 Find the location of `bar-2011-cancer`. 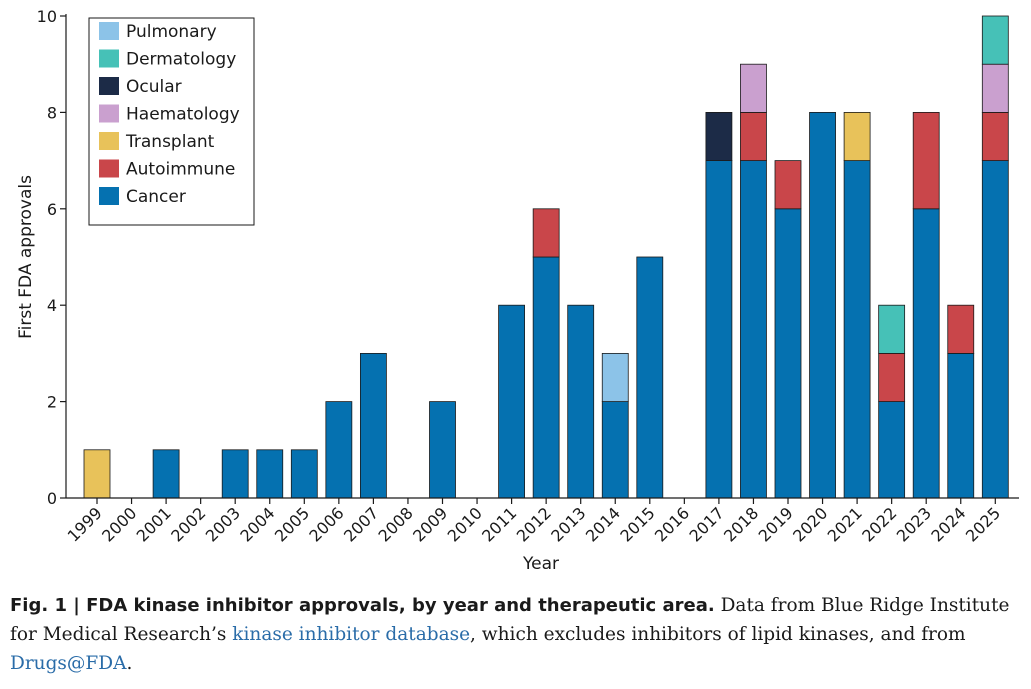

bar-2011-cancer is located at coordinates (512, 401).